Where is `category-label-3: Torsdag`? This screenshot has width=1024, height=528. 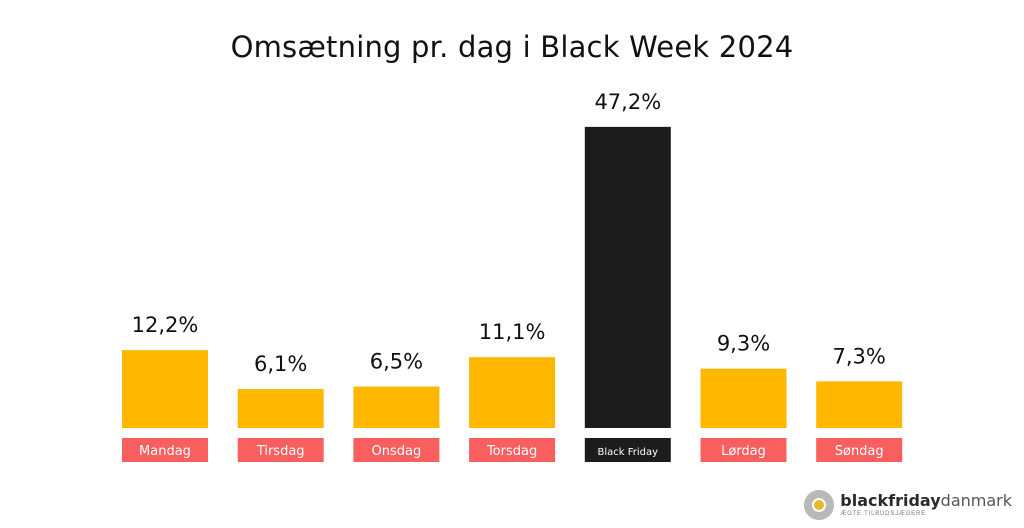 category-label-3: Torsdag is located at coordinates (511, 451).